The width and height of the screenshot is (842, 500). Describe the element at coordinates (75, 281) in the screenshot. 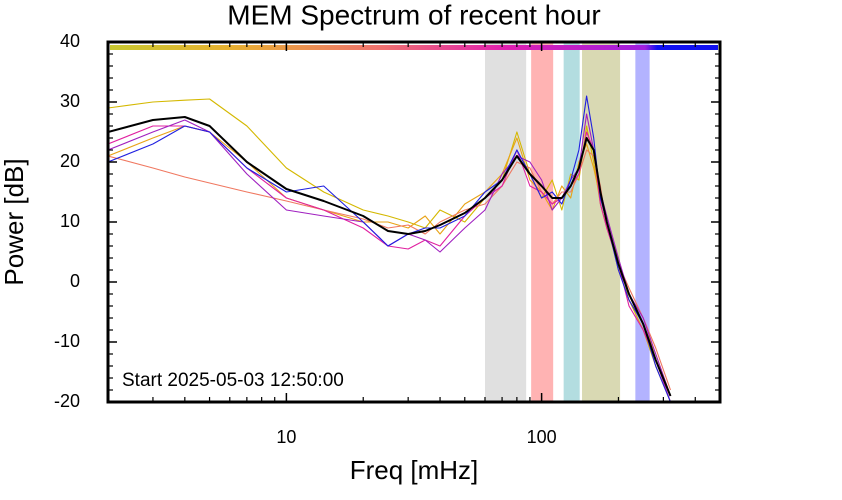

I see `y-tick-label: 0` at that location.